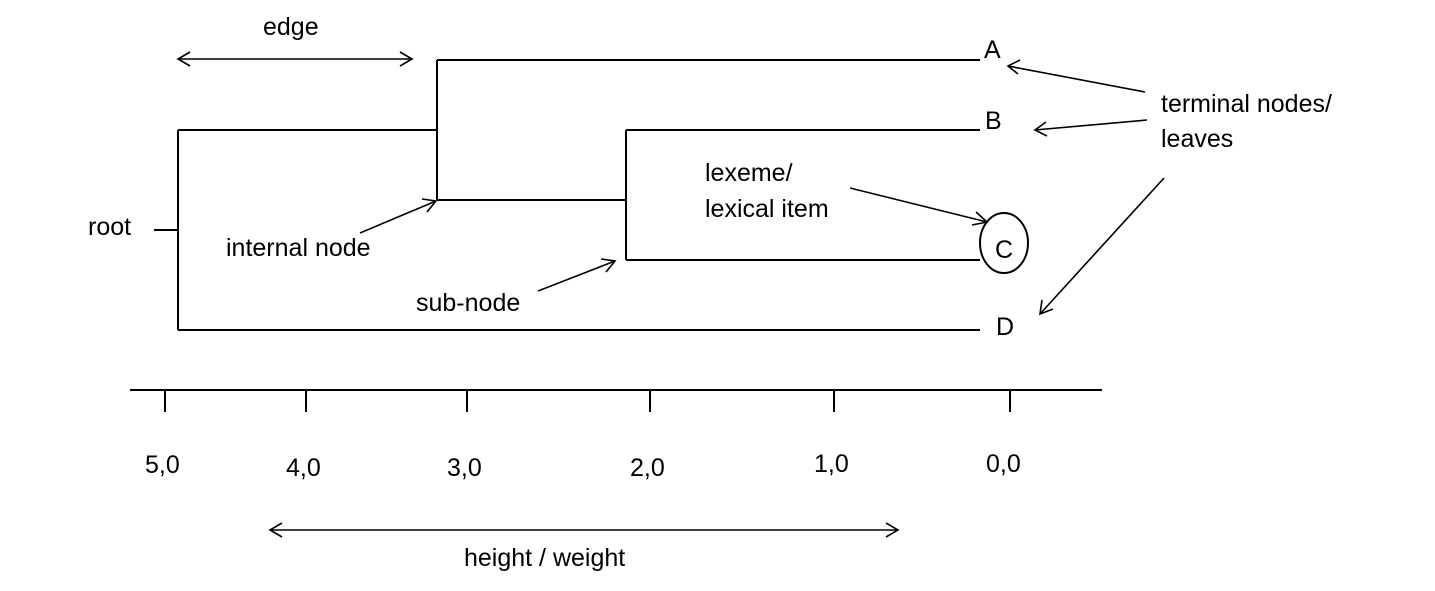  Describe the element at coordinates (303, 468) in the screenshot. I see `axis-tick-label: 4,0` at that location.